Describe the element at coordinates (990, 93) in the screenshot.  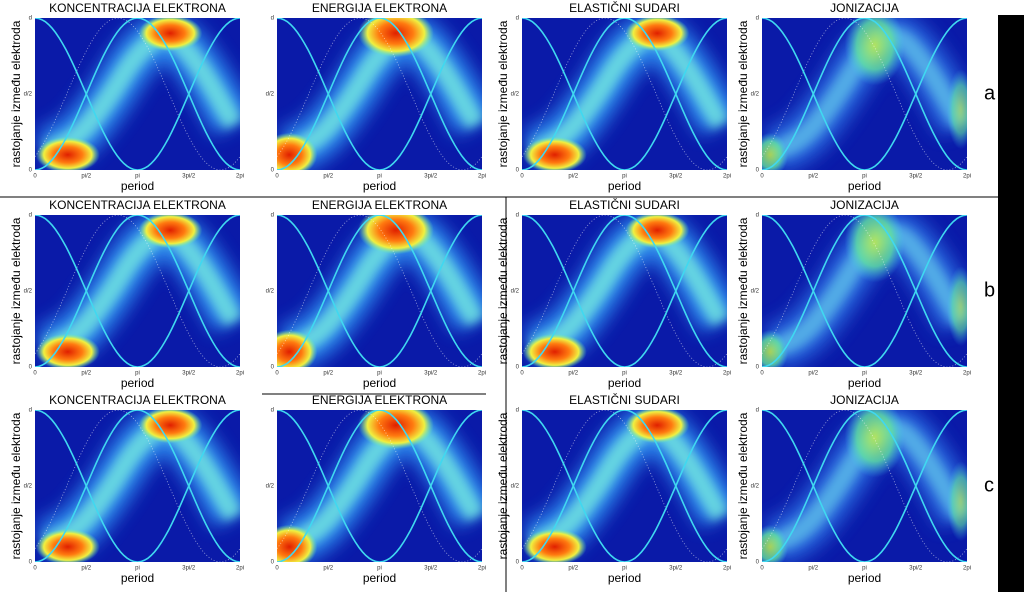
I see `row-label: a` at that location.